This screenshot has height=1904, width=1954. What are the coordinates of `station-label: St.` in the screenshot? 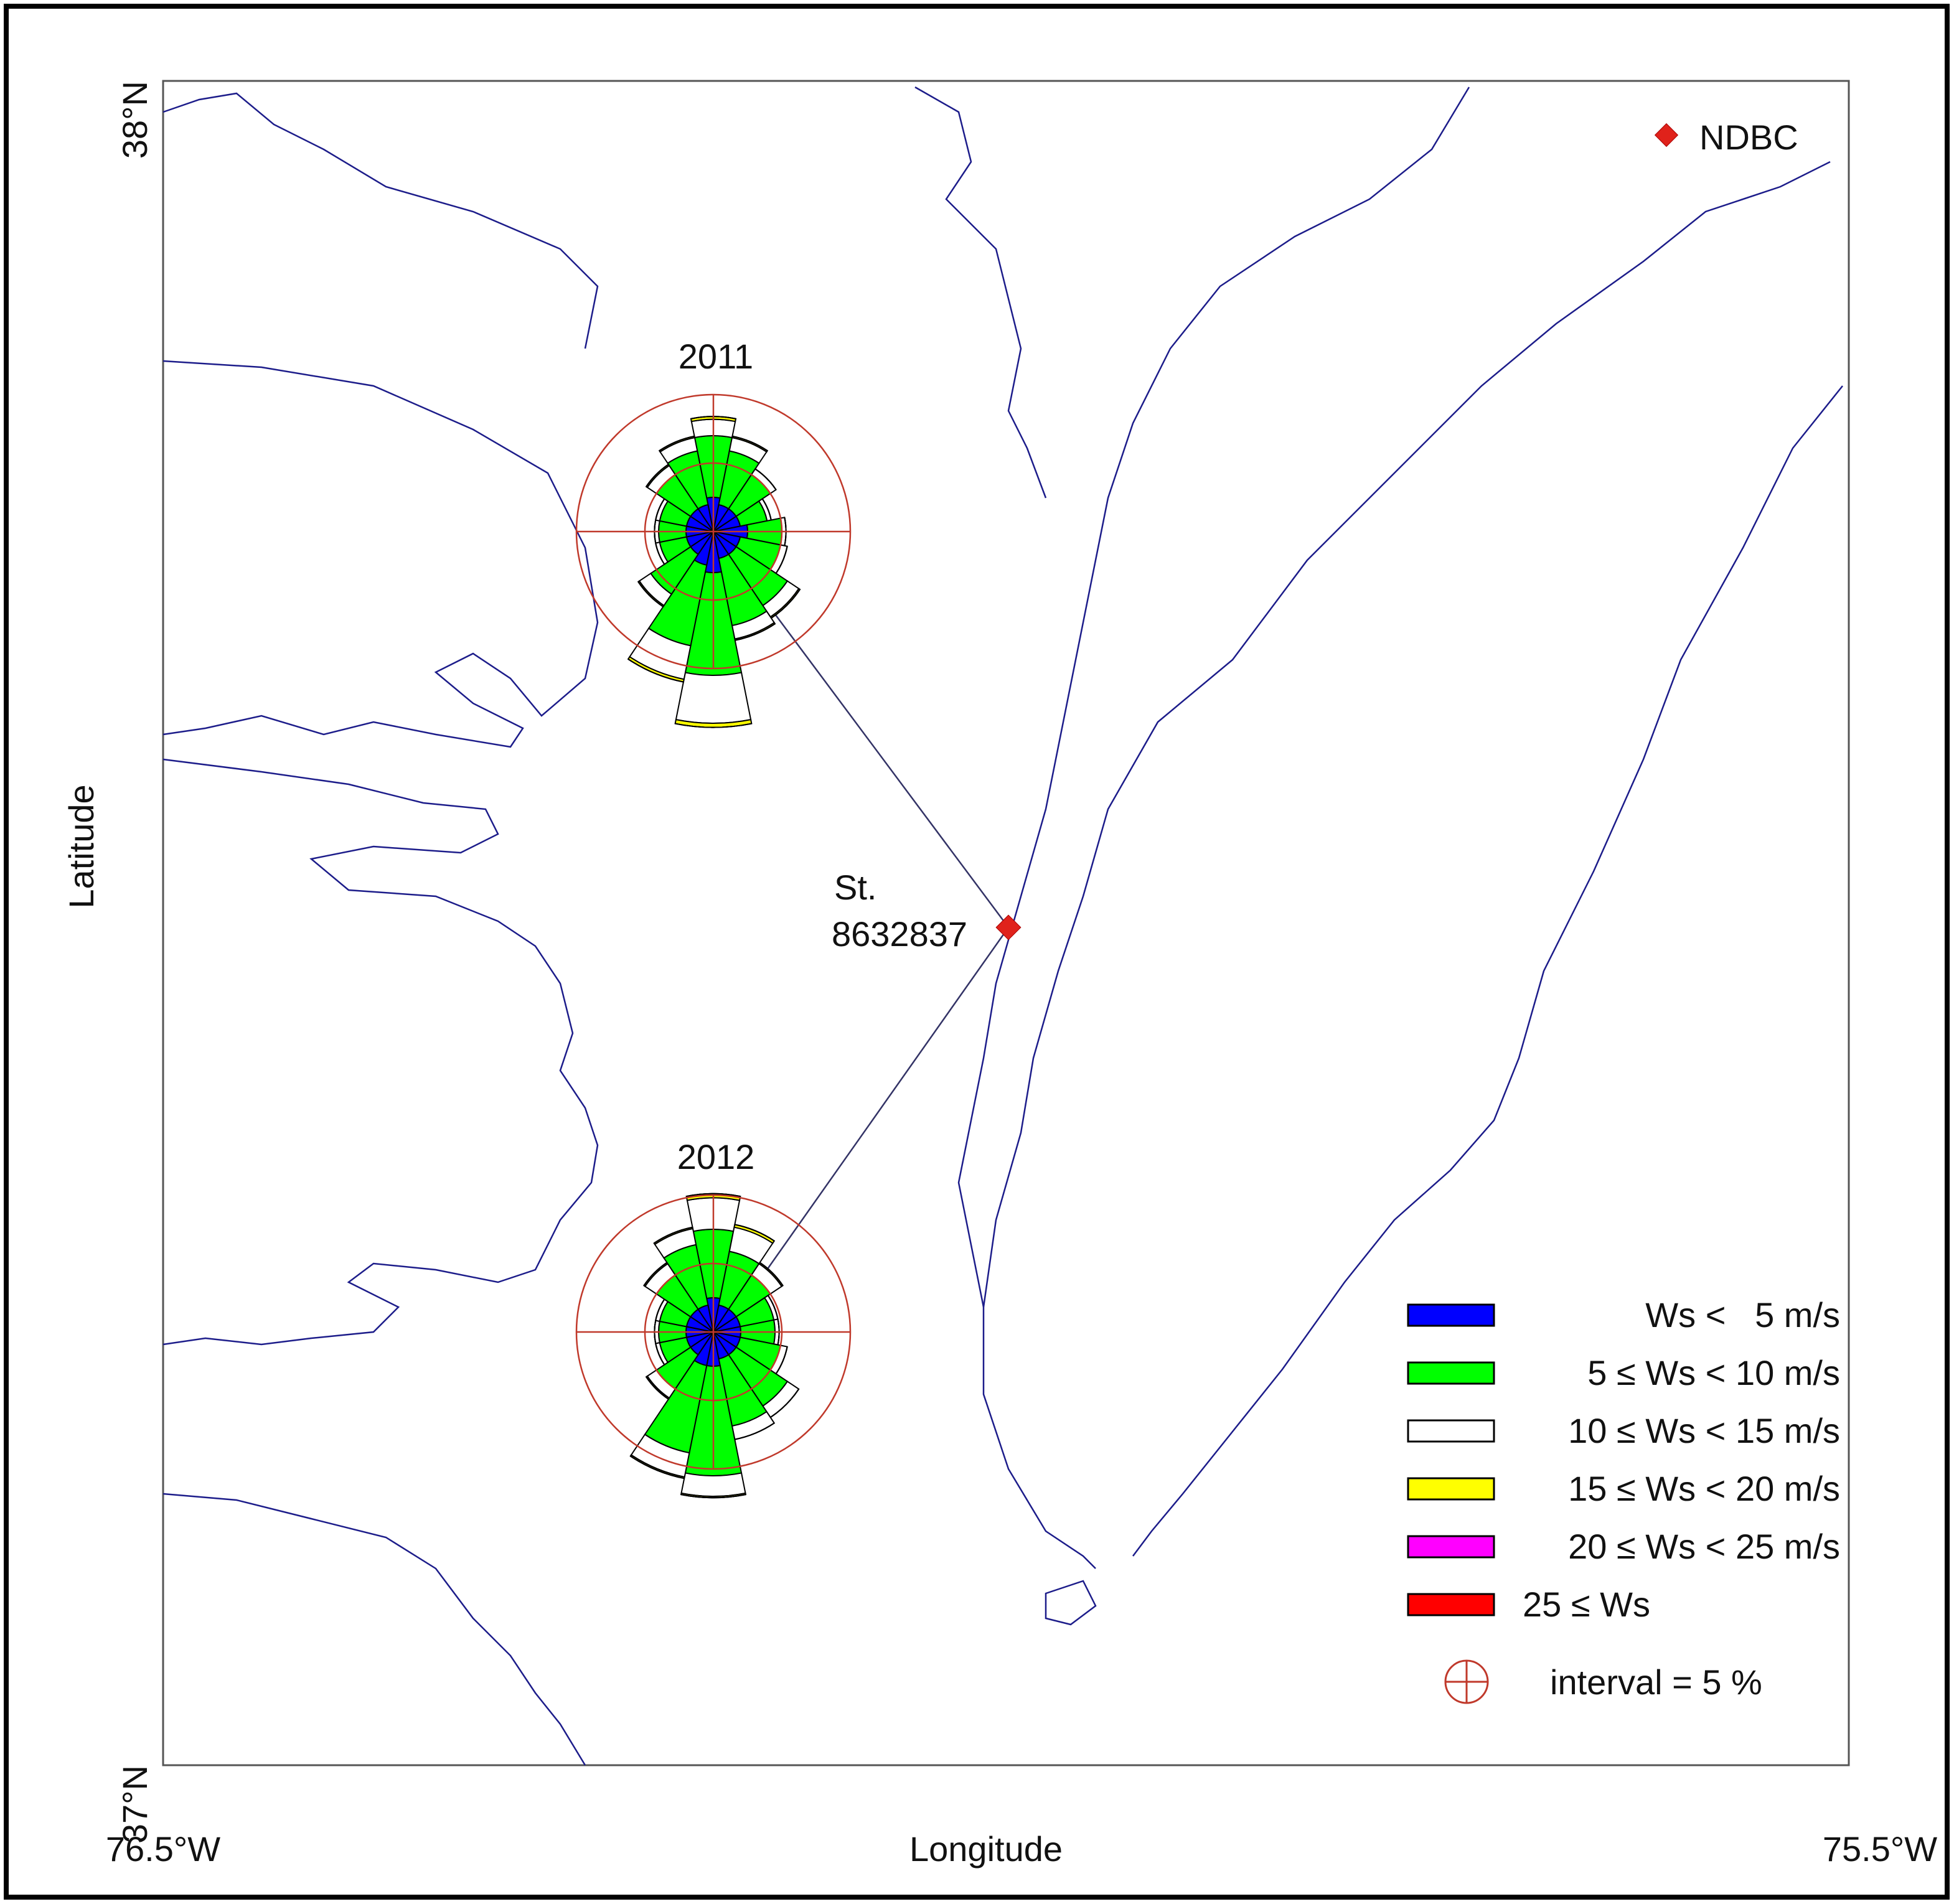 It's located at (855, 887).